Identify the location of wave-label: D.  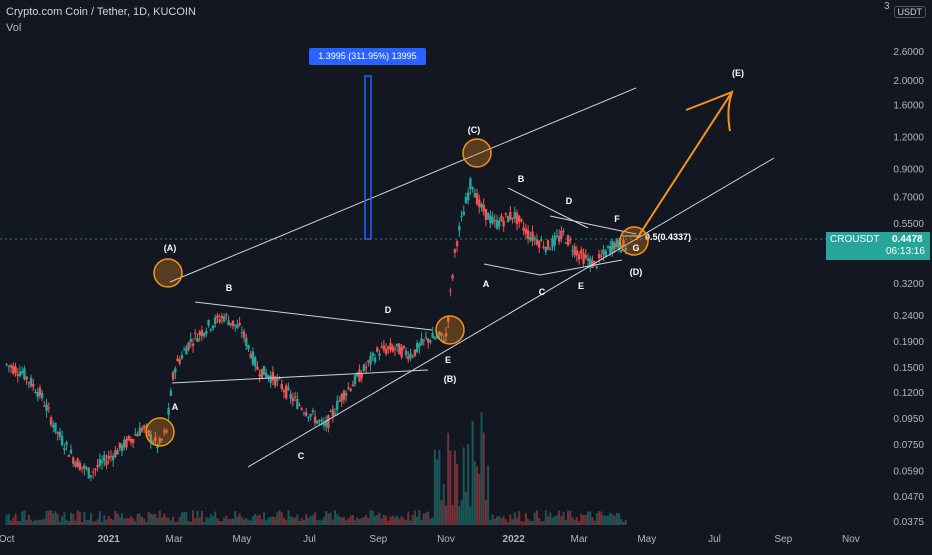
(569, 201).